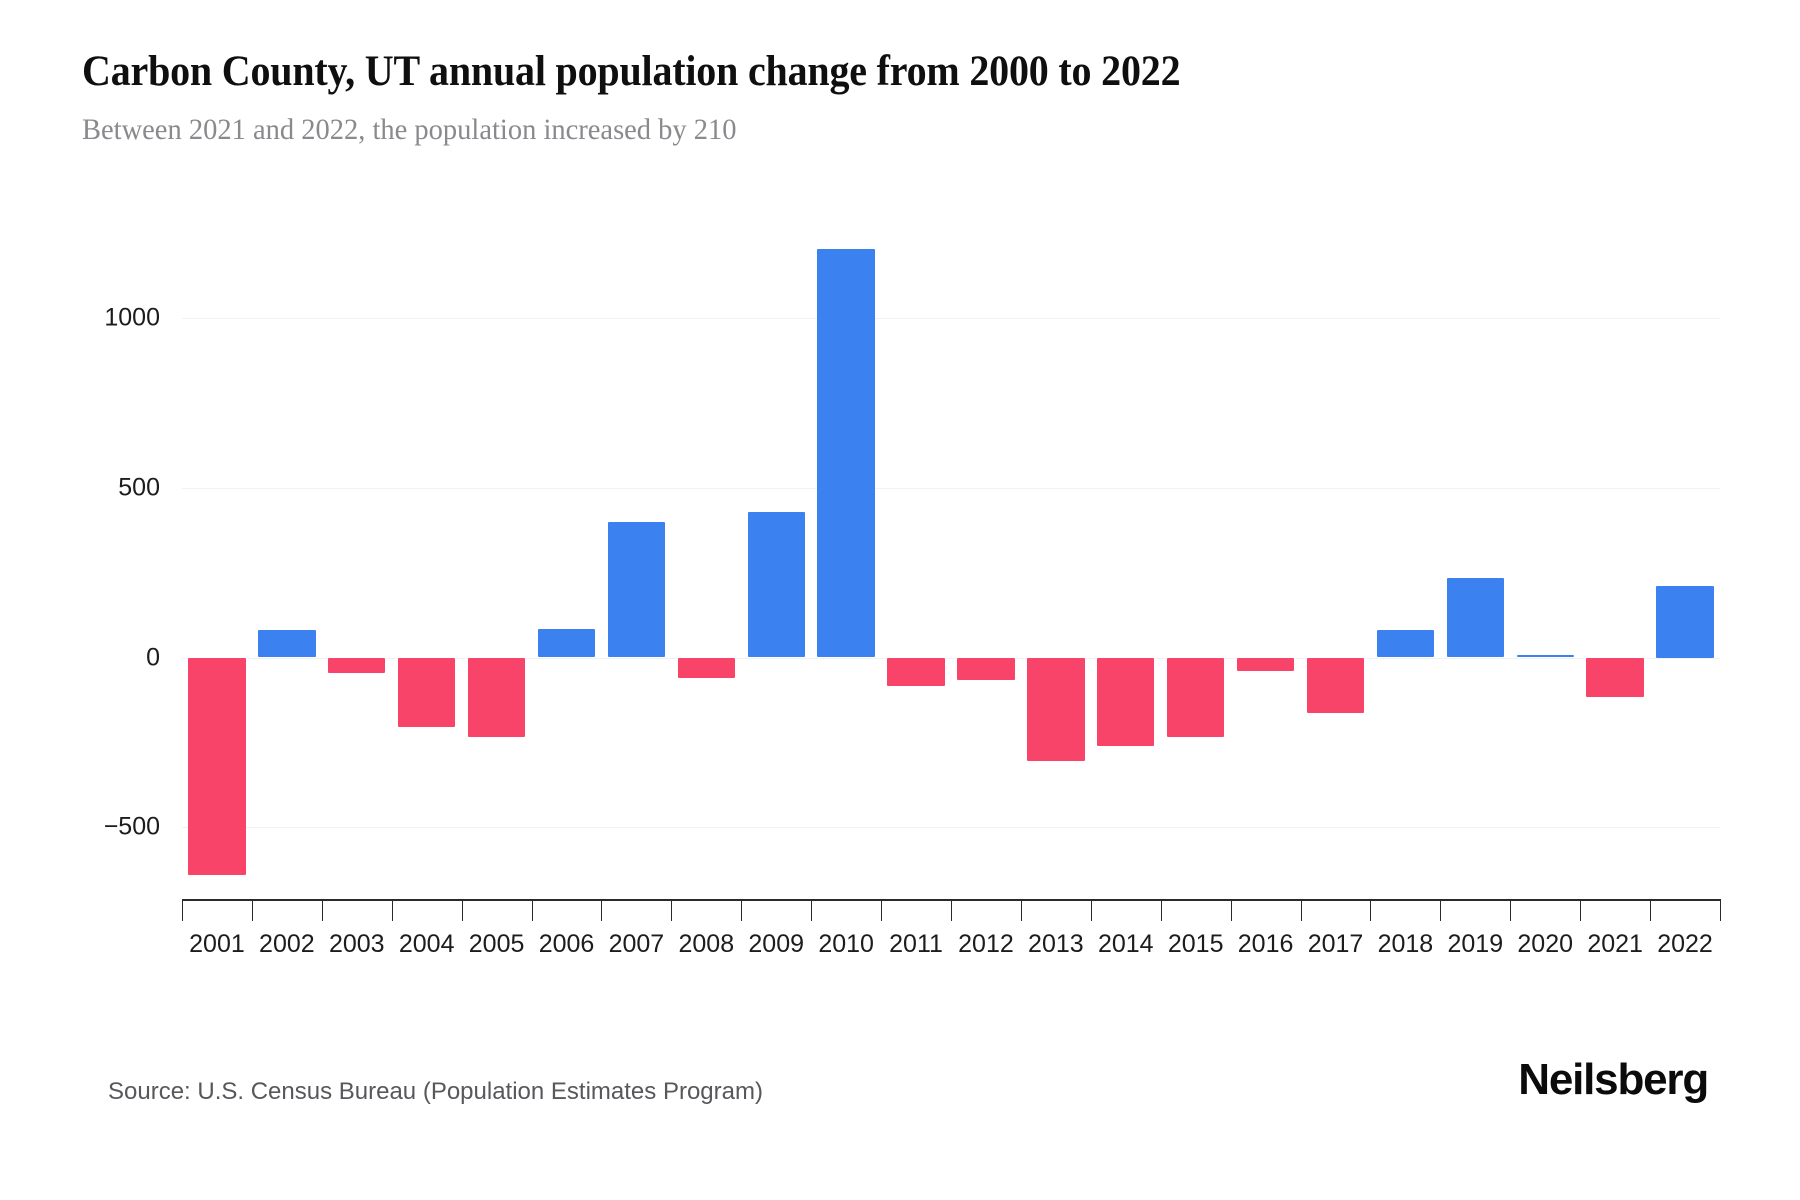 Image resolution: width=1800 pixels, height=1200 pixels. Describe the element at coordinates (1615, 944) in the screenshot. I see `x-axis-tick-label: 2021` at that location.